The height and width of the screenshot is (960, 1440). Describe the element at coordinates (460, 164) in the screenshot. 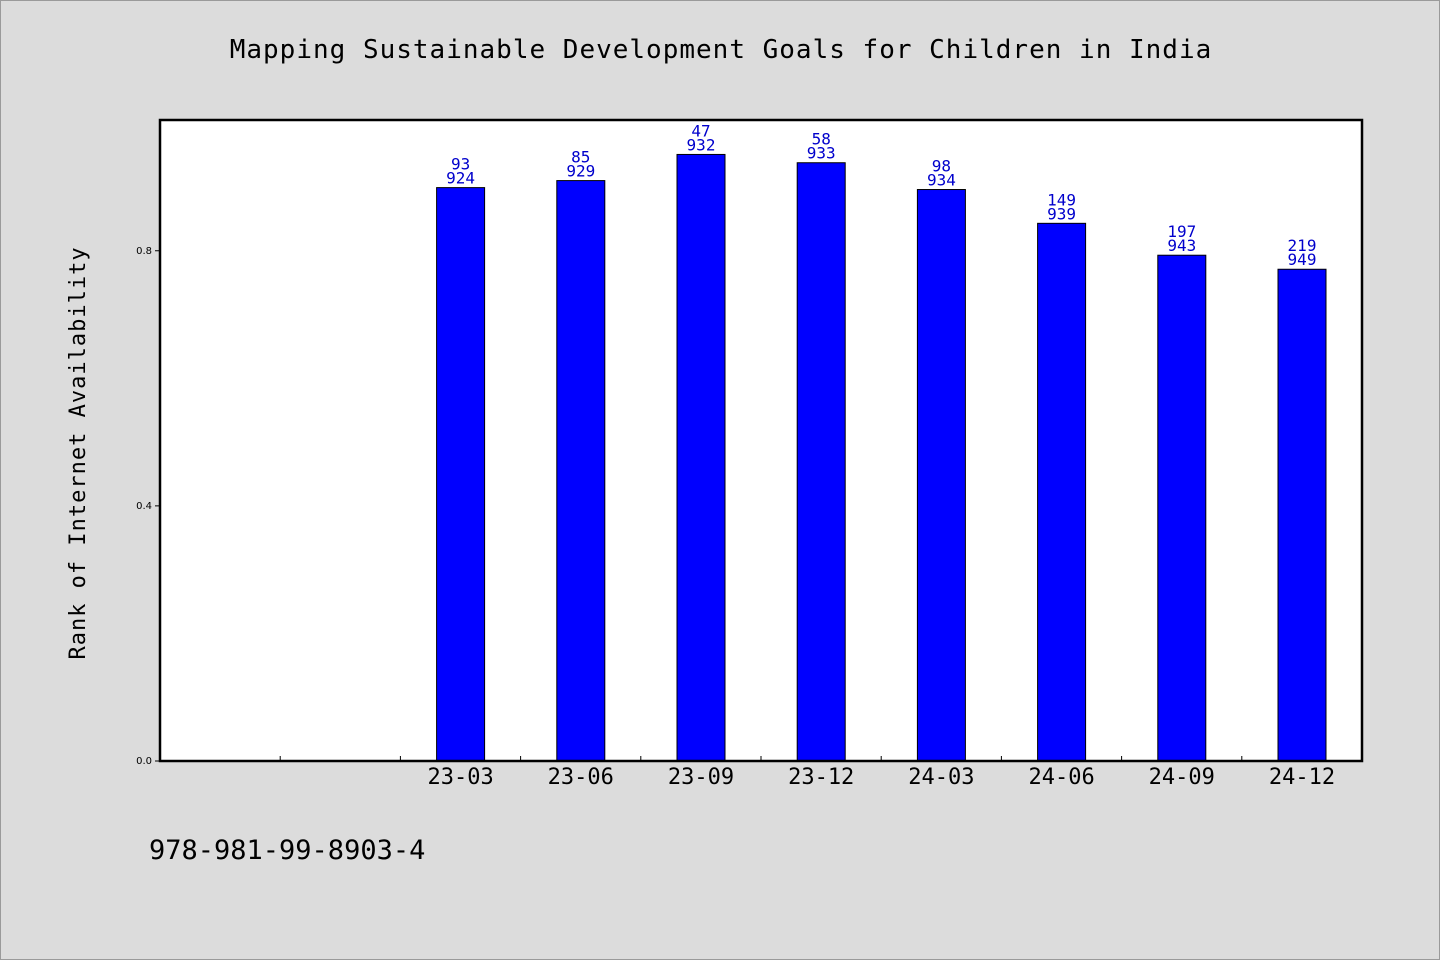

I see `bar-value-label: 93` at that location.